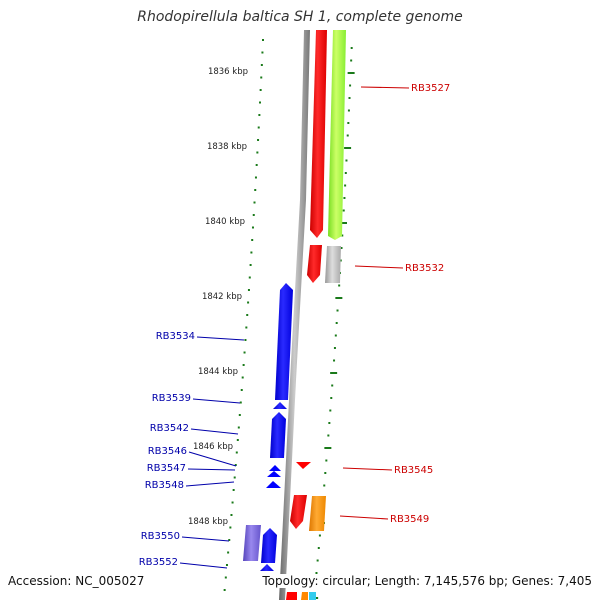  I want to click on label-rb3532: RB3532, so click(424, 268).